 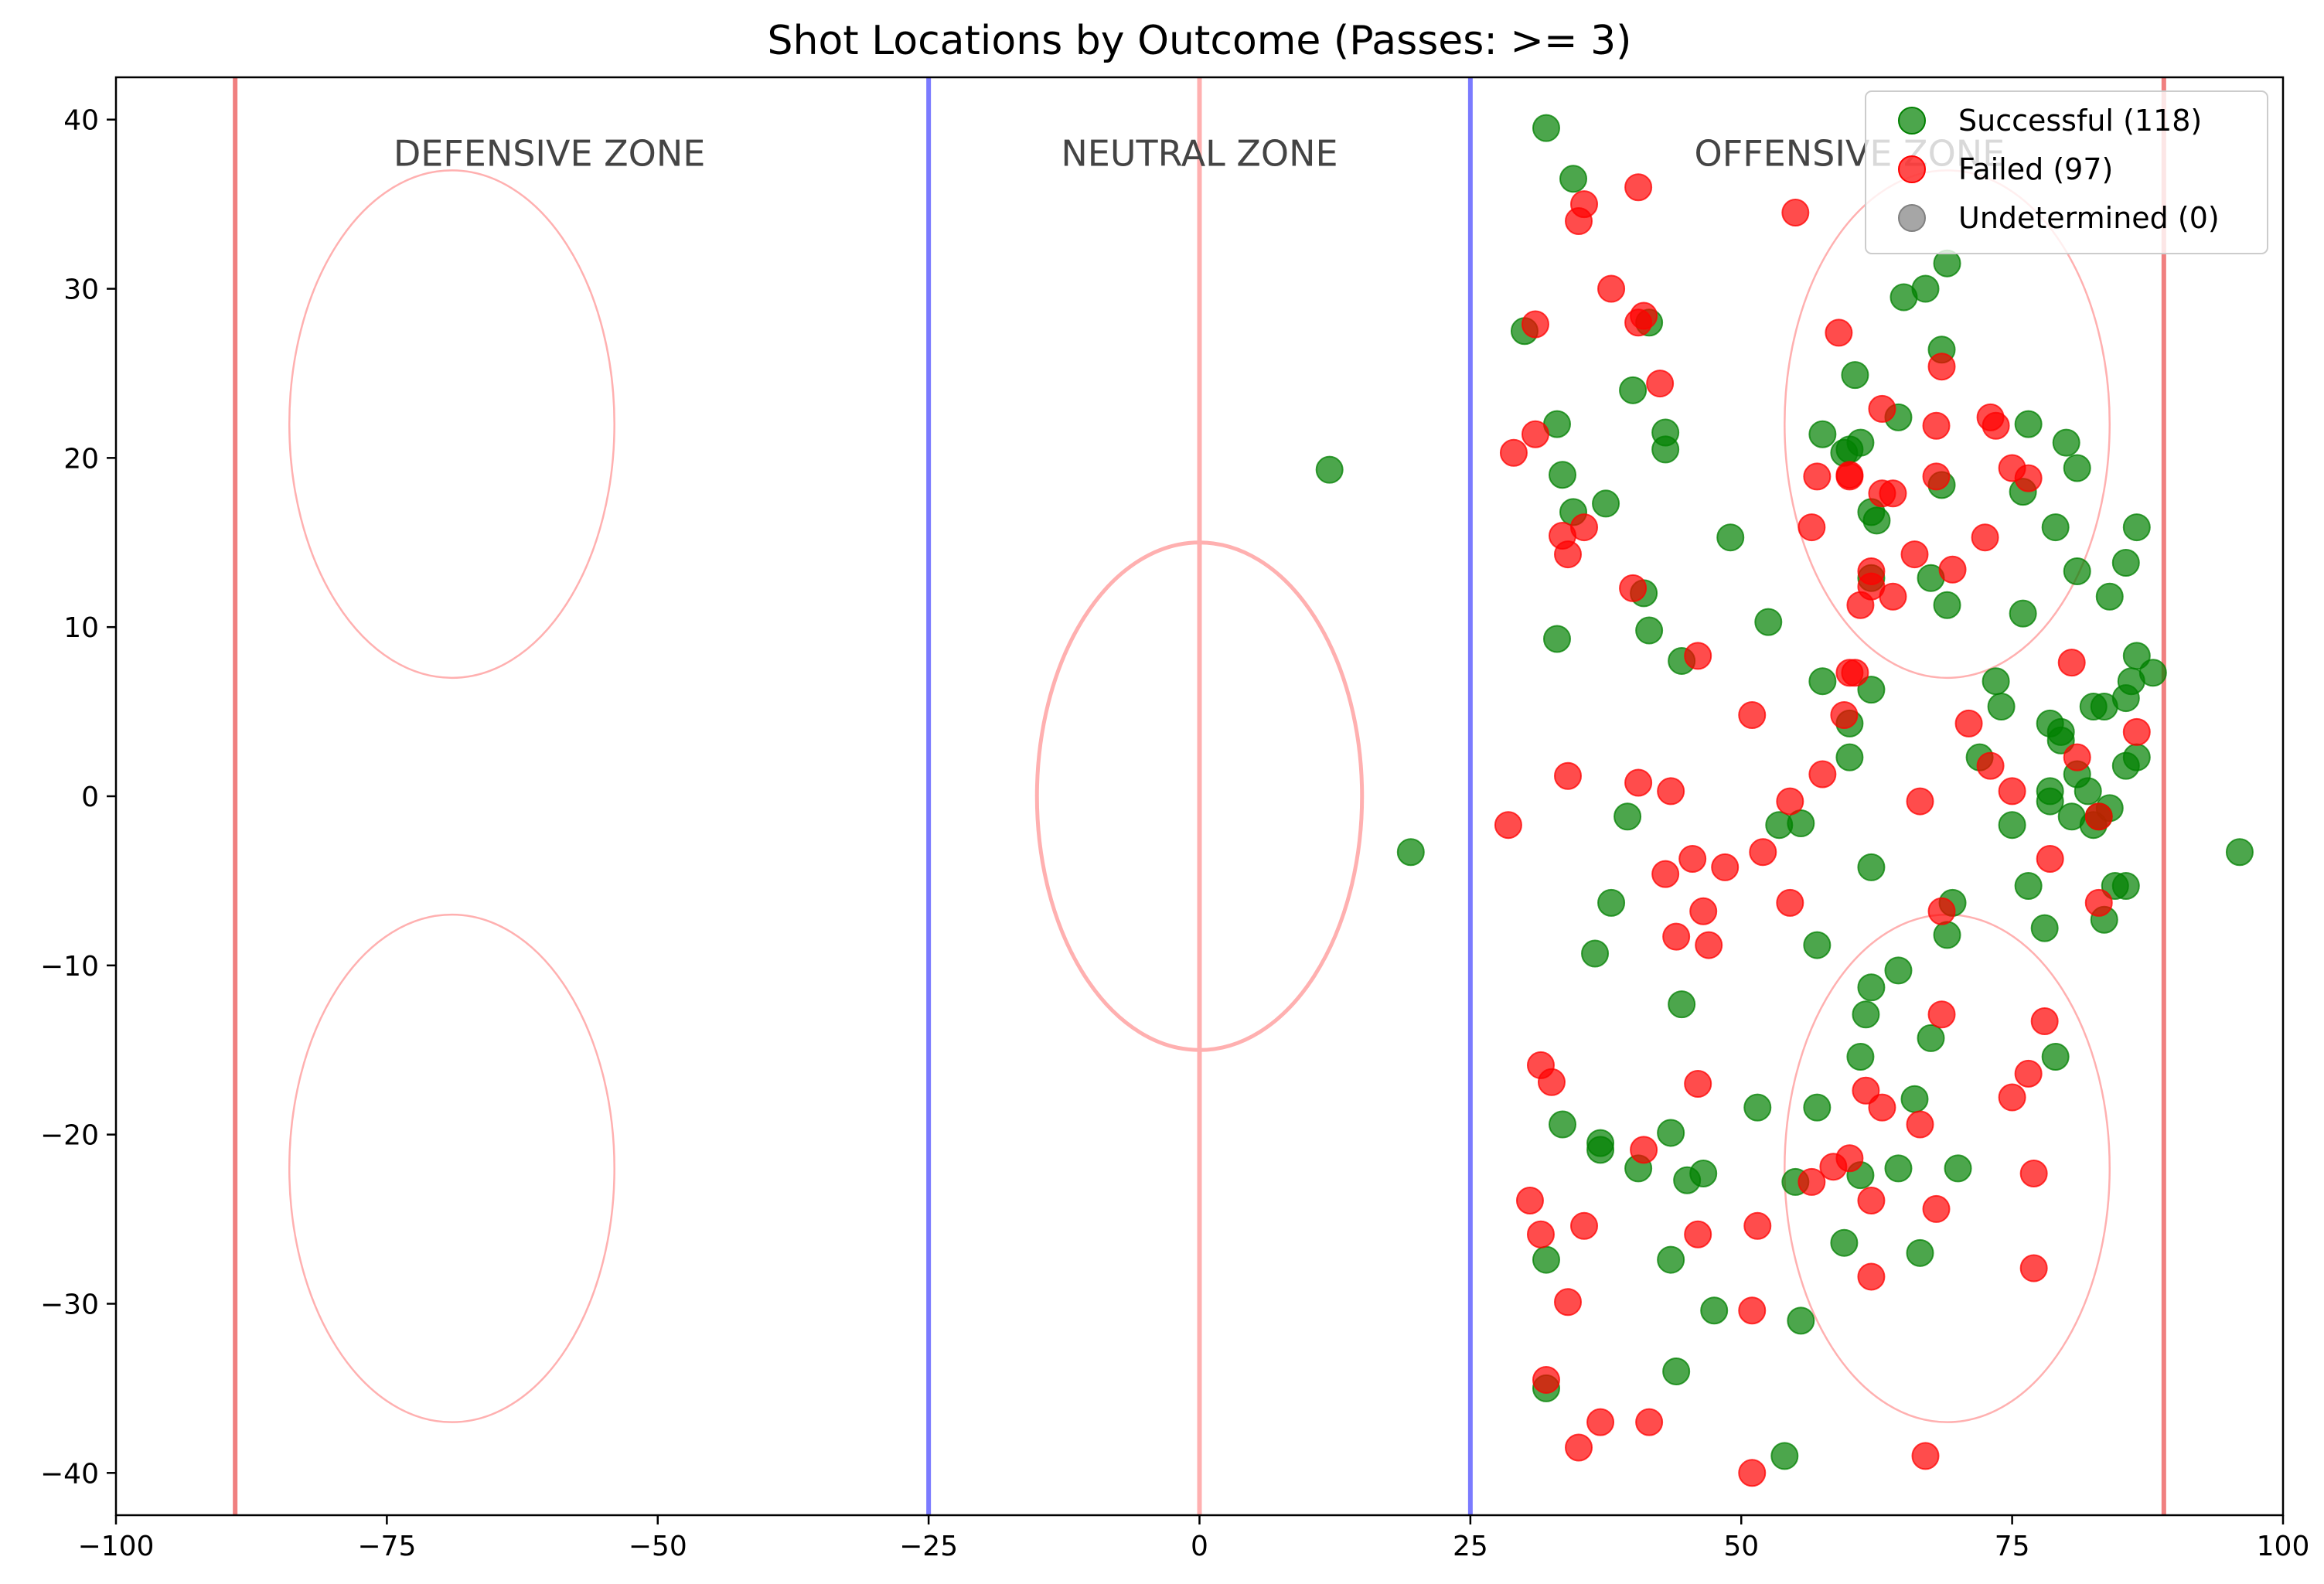 I want to click on zone-labels: DEFENSIVE ZONE NEUTRAL ZONE OFFENSIVE ZONE, so click(x=1199, y=153).